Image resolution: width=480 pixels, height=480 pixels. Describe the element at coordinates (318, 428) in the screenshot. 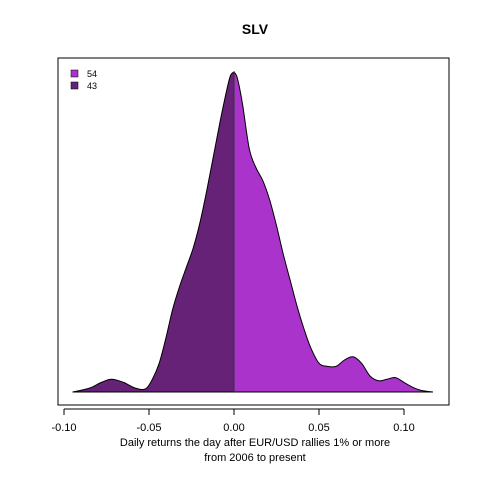

I see `x-tick-label: 0.05` at that location.